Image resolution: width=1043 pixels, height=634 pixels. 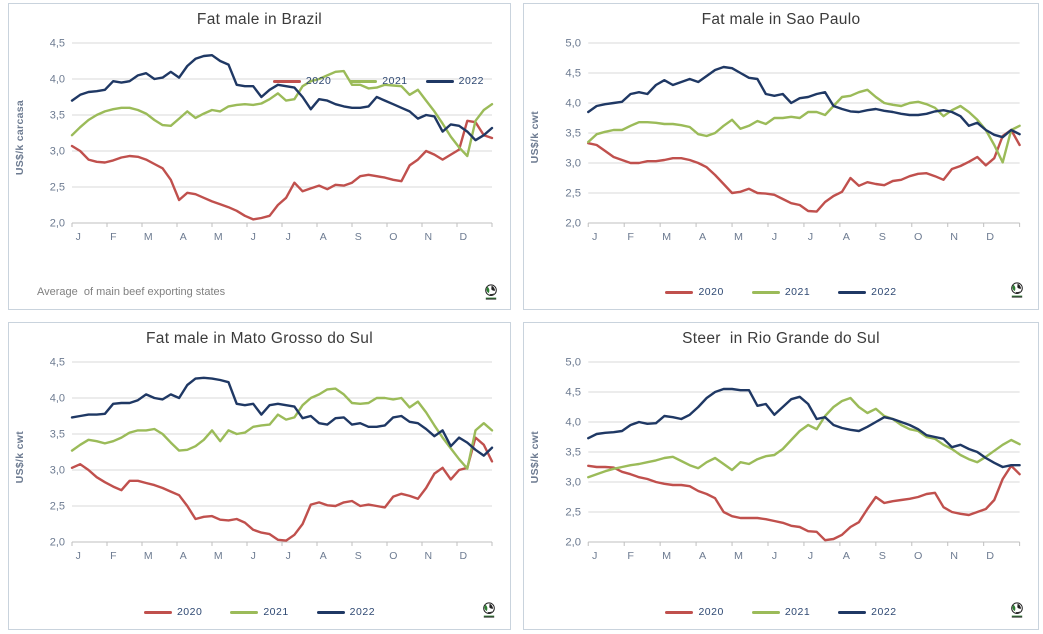 I want to click on y-axis-label: US$/k cwt, so click(x=534, y=457).